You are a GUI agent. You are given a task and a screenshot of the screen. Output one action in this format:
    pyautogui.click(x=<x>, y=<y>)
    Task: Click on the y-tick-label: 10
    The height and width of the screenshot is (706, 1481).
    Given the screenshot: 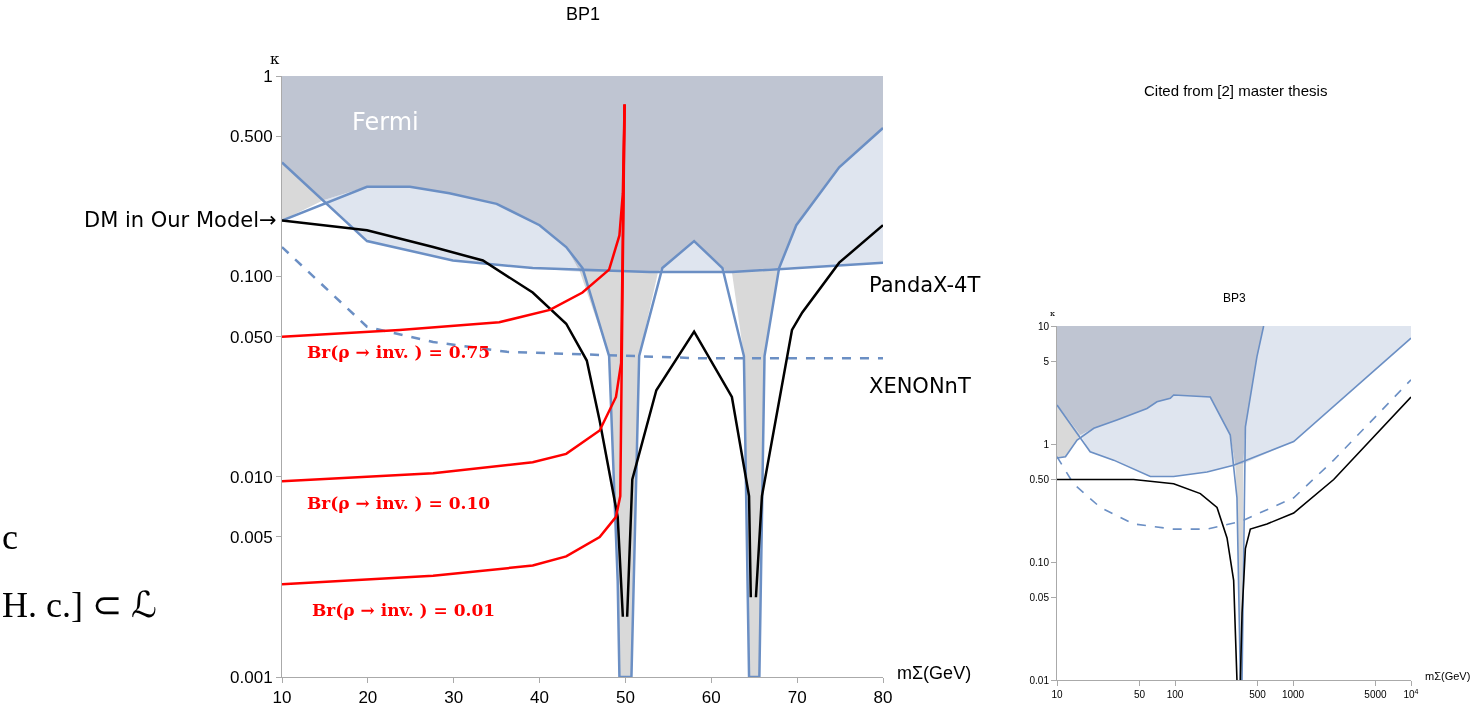 What is the action you would take?
    pyautogui.click(x=1043, y=326)
    